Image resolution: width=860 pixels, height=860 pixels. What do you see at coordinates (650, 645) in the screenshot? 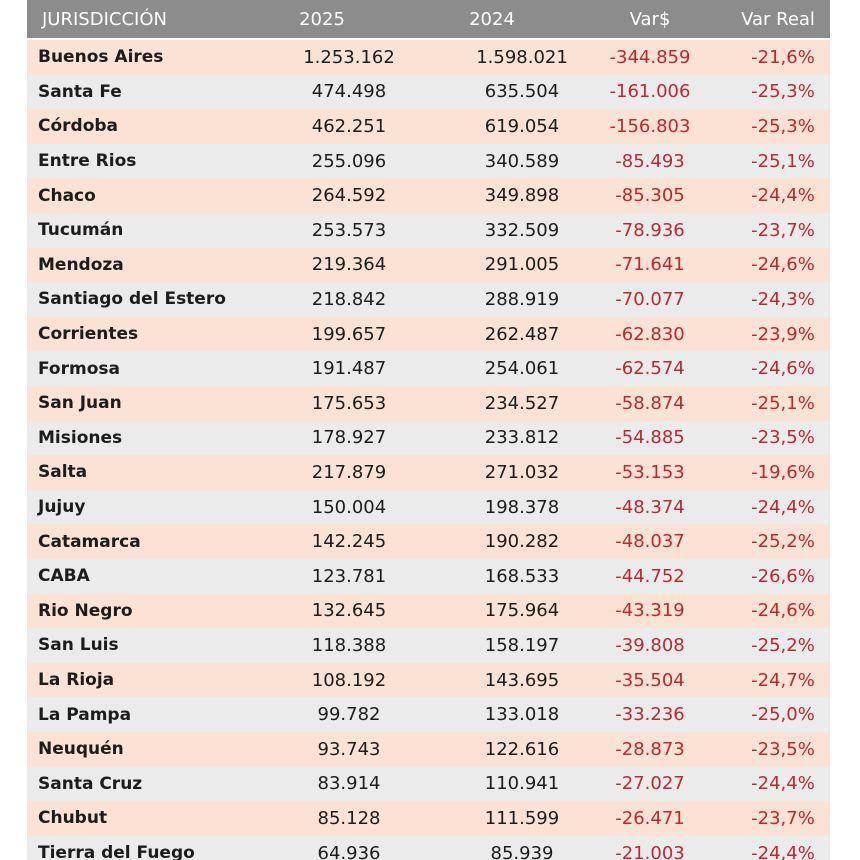
I see `value-cell: -39.808` at bounding box center [650, 645].